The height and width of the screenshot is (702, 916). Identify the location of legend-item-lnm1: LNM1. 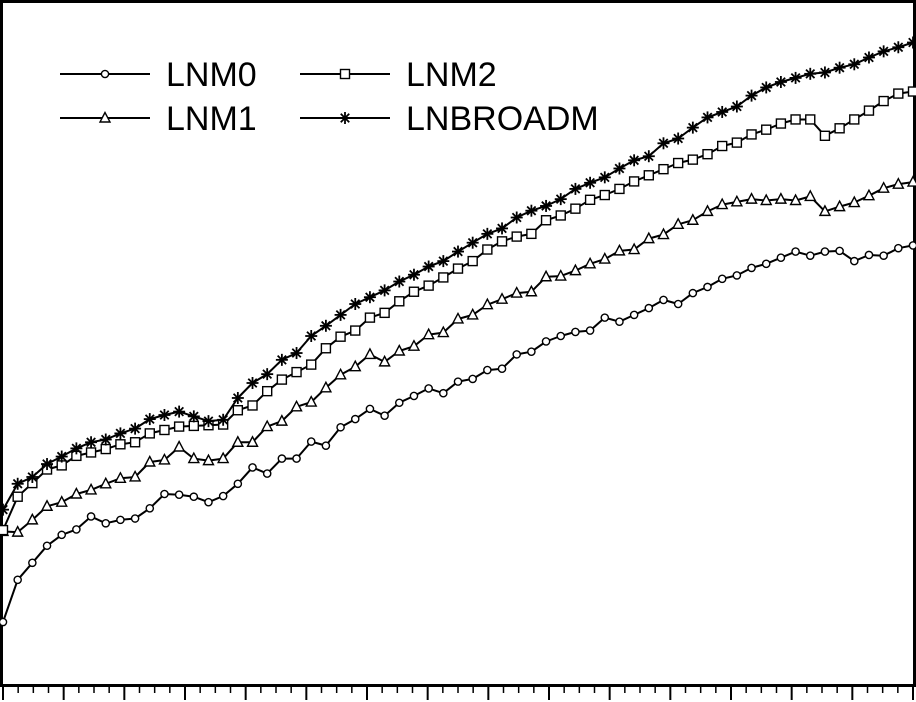
(158, 119).